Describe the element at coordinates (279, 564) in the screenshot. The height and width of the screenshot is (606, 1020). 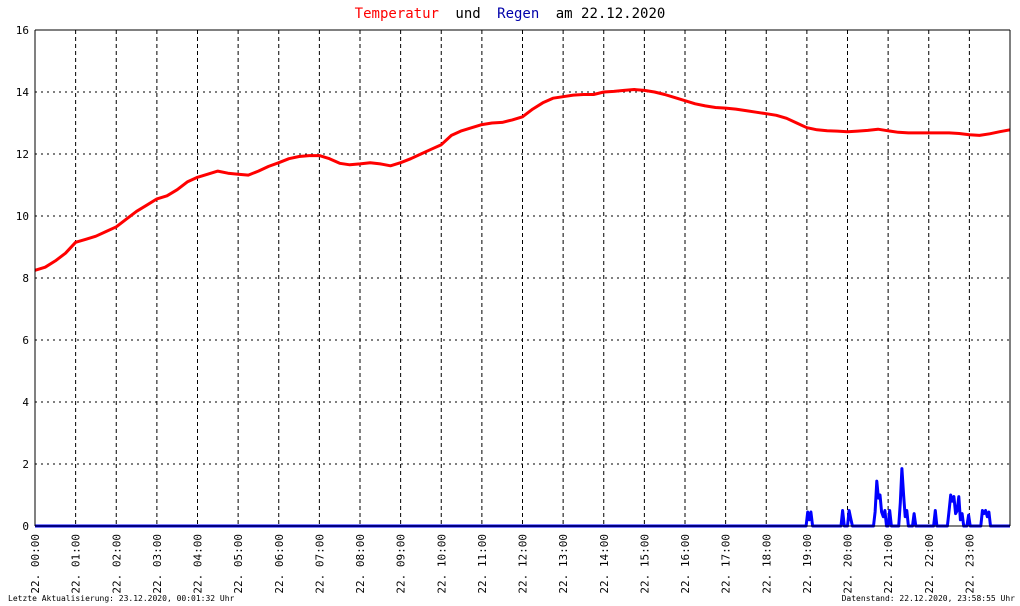
I see `x-tick-label: 22. 06:00` at that location.